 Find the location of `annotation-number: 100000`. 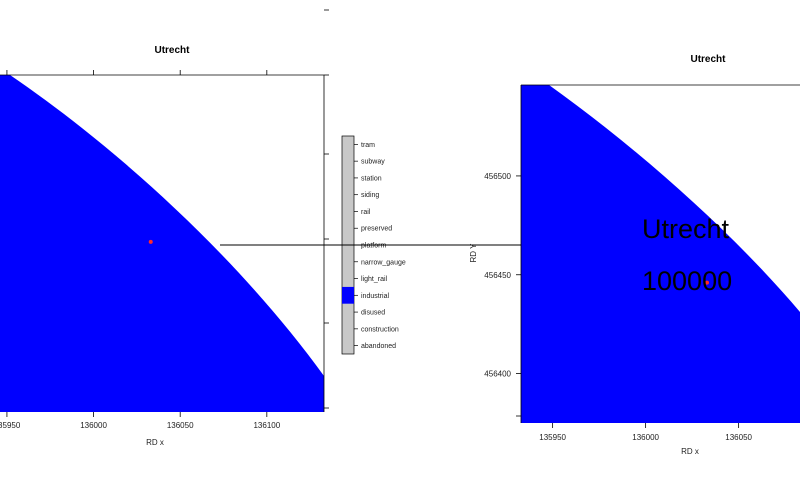

annotation-number: 100000 is located at coordinates (687, 281).